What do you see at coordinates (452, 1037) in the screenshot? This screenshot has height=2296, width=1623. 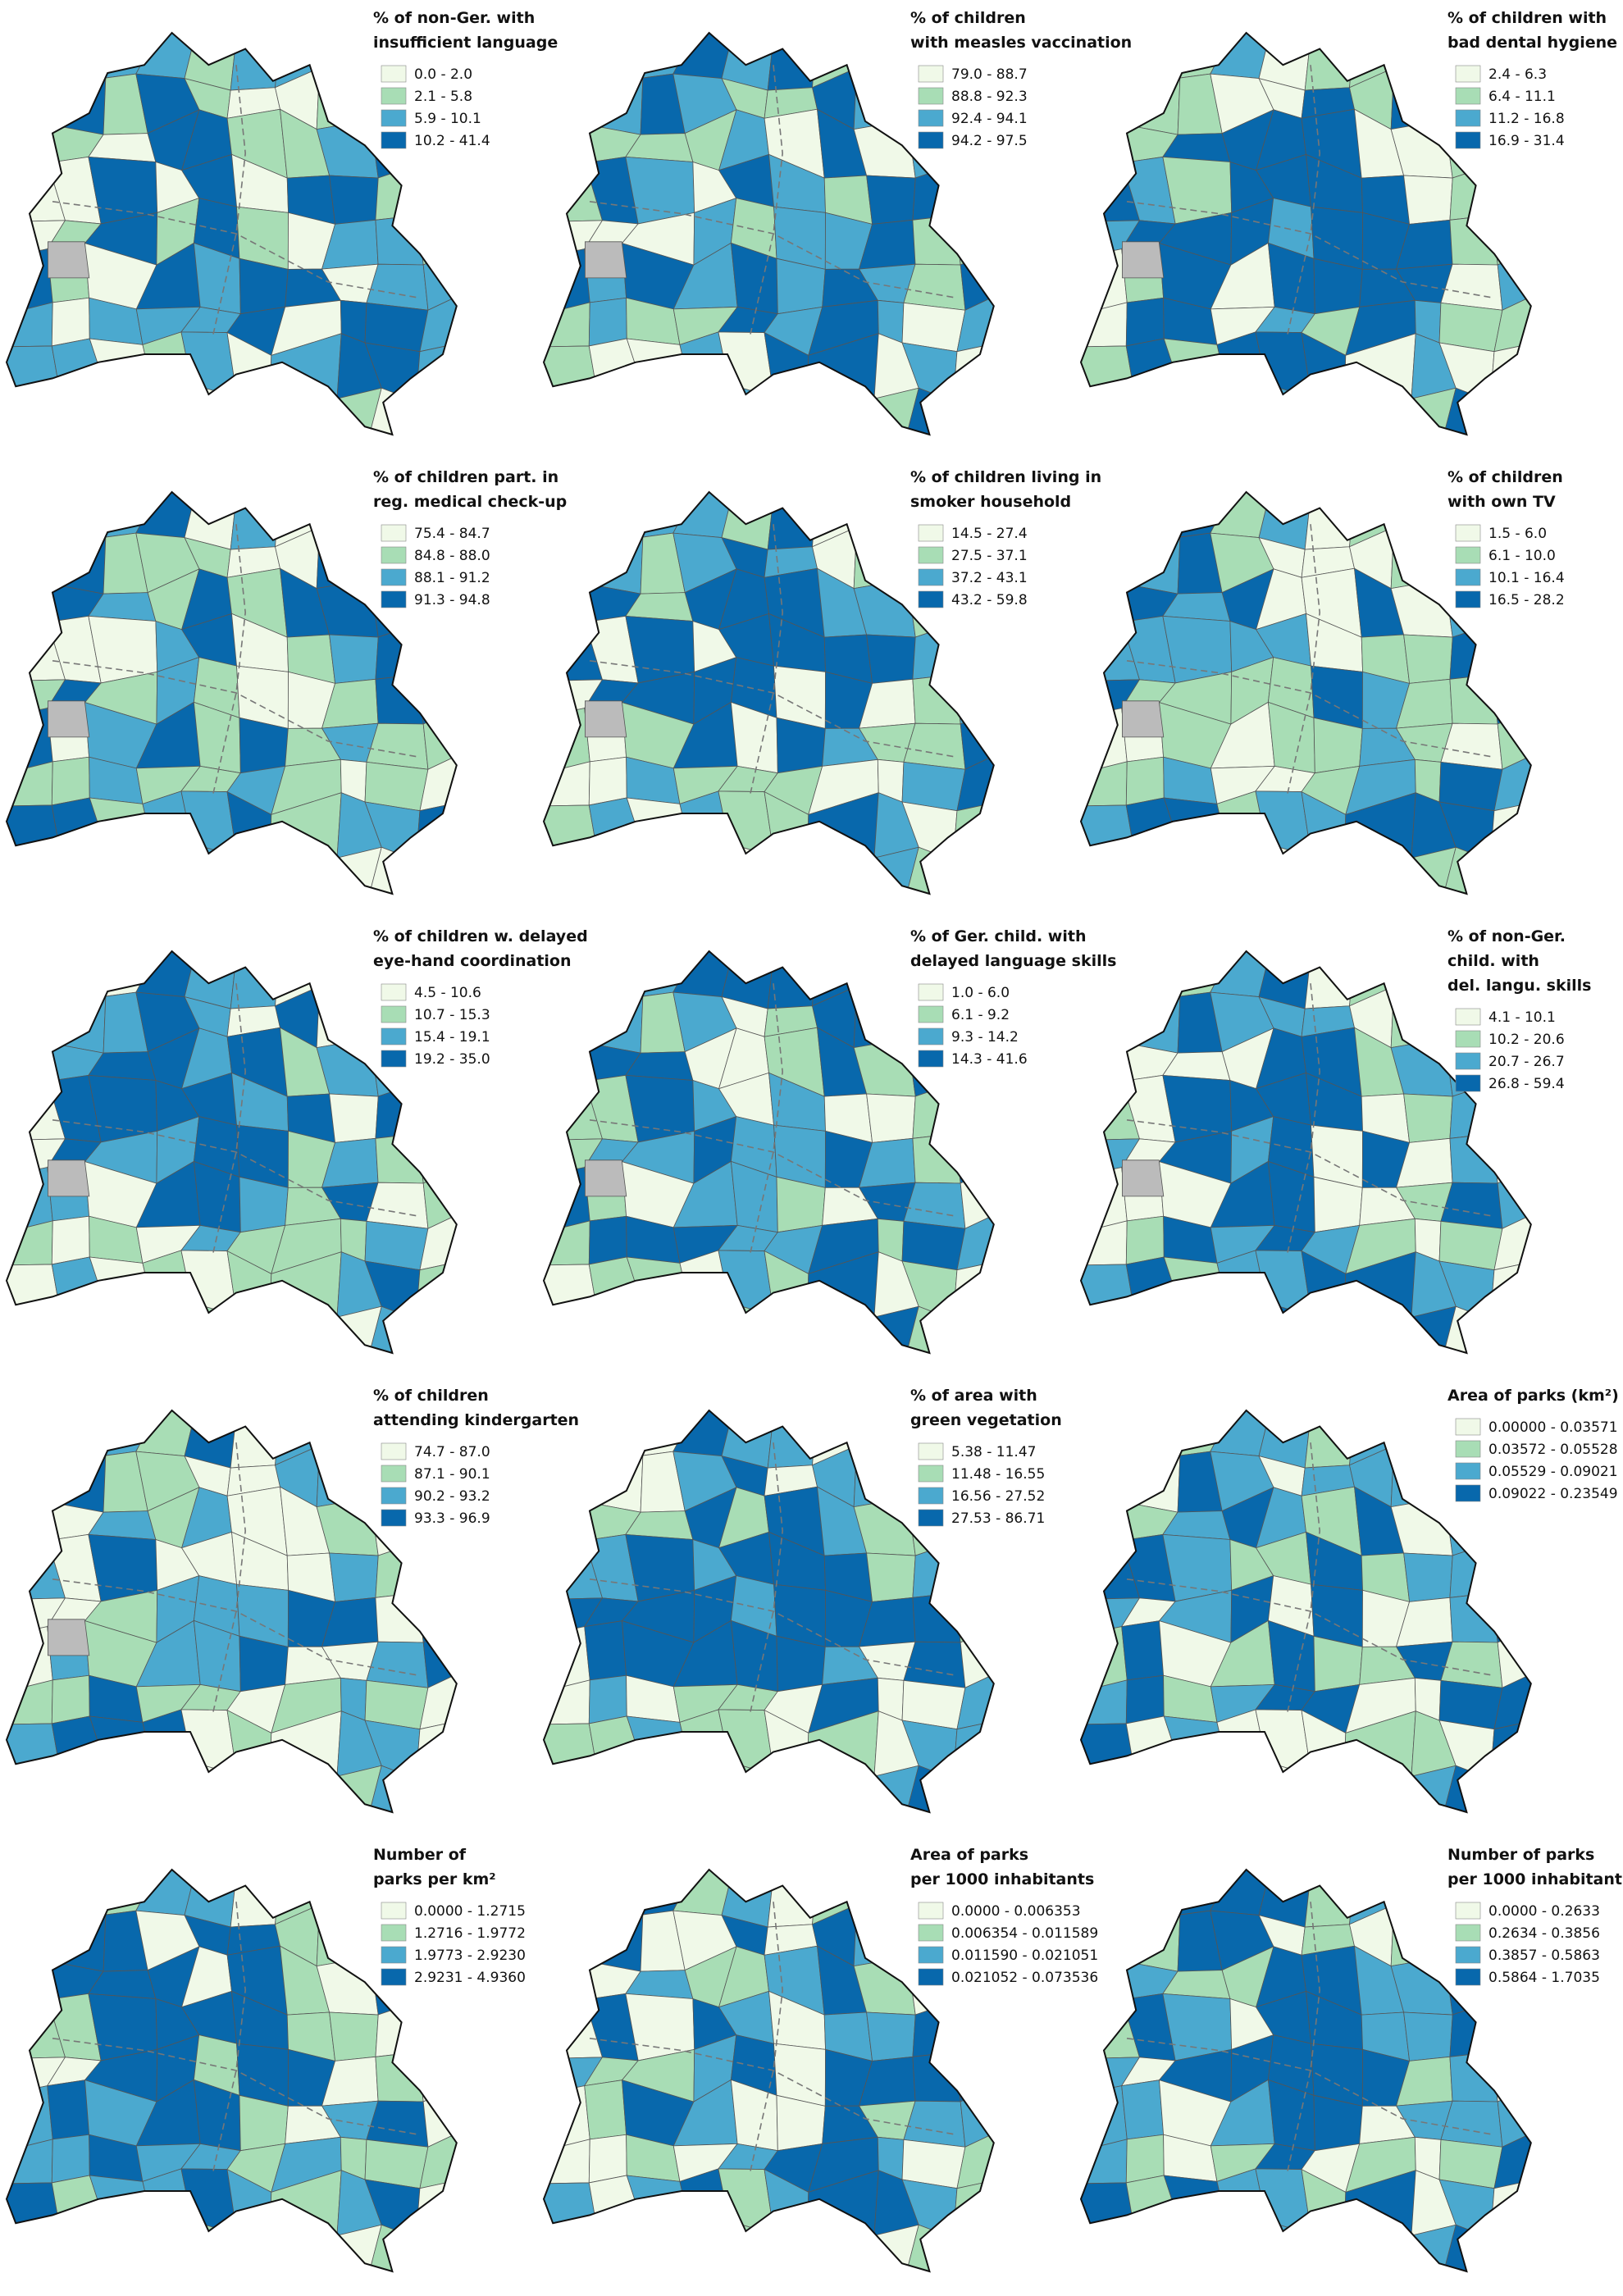 I see `legend-label: 15.4 - 19.1` at bounding box center [452, 1037].